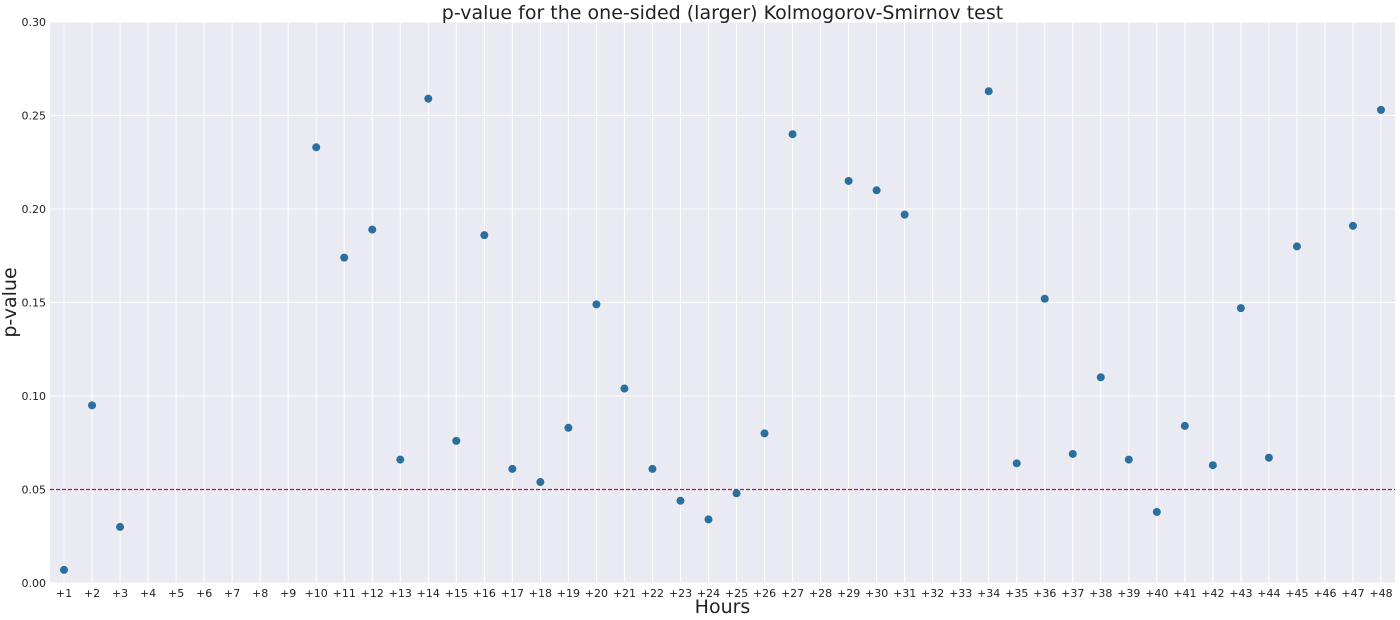 Image resolution: width=1400 pixels, height=620 pixels. Describe the element at coordinates (34, 209) in the screenshot. I see `y-tick-label: 0.20` at that location.